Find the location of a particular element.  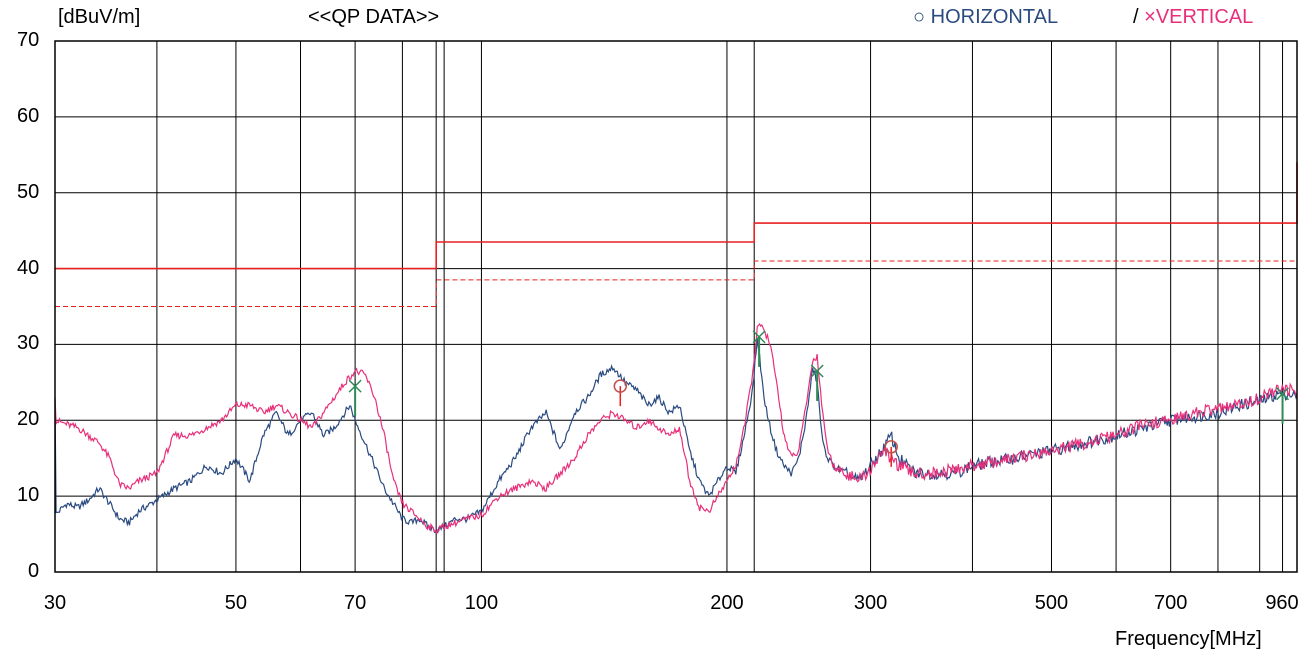

x-tick-label: 100 is located at coordinates (481, 603).